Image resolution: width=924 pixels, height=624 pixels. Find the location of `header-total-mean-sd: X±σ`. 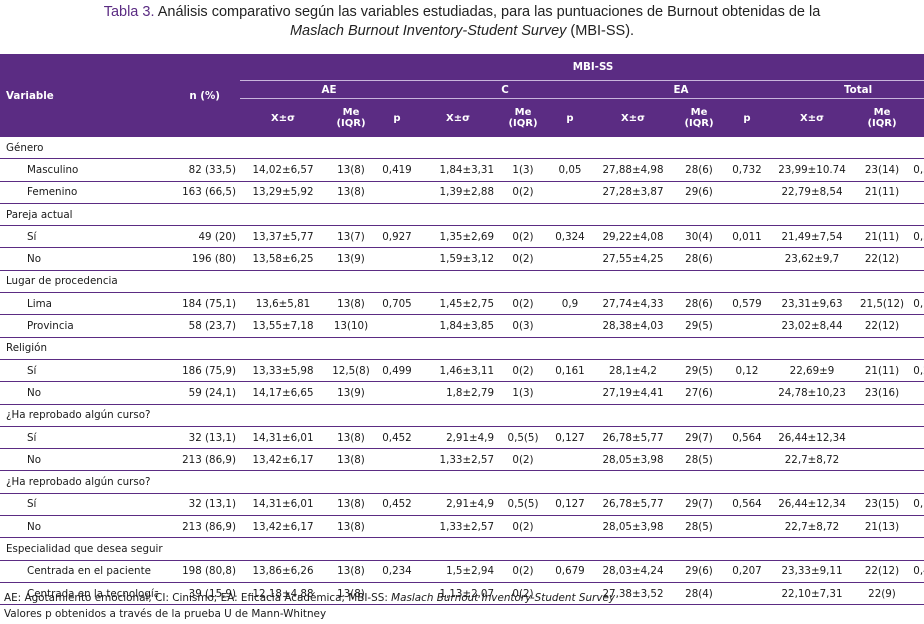

header-total-mean-sd: X±σ is located at coordinates (812, 117).